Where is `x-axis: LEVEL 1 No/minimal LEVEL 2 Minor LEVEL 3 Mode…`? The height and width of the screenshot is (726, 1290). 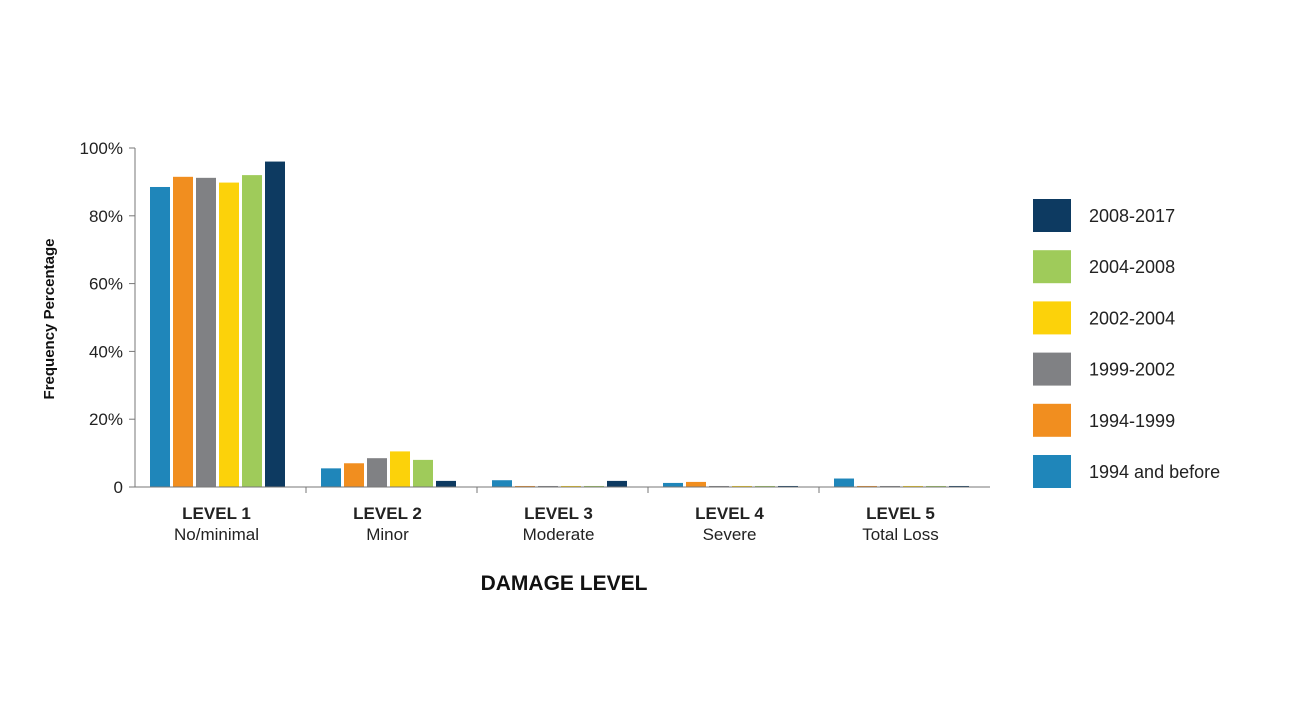 x-axis: LEVEL 1 No/minimal LEVEL 2 Minor LEVEL 3 Mode… is located at coordinates (562, 515).